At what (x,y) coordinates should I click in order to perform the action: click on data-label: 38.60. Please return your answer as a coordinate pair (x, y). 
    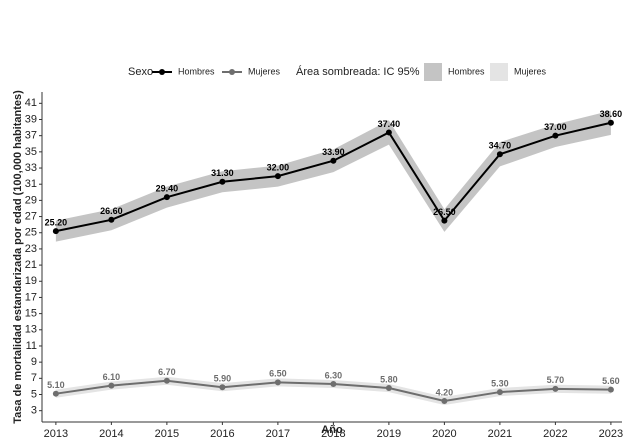
    Looking at the image, I should click on (611, 114).